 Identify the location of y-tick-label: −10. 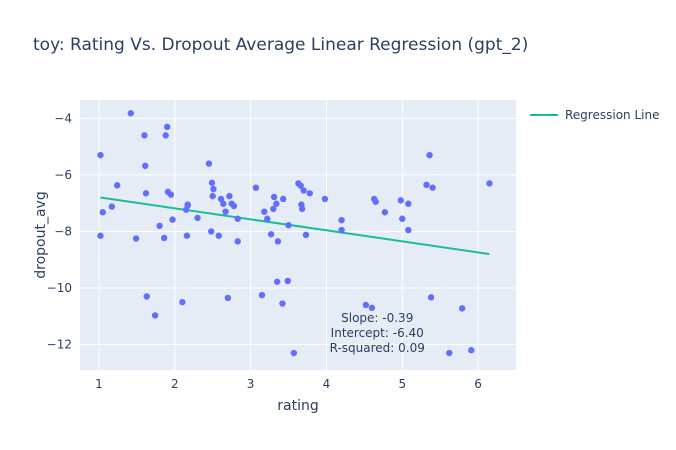
(59, 288).